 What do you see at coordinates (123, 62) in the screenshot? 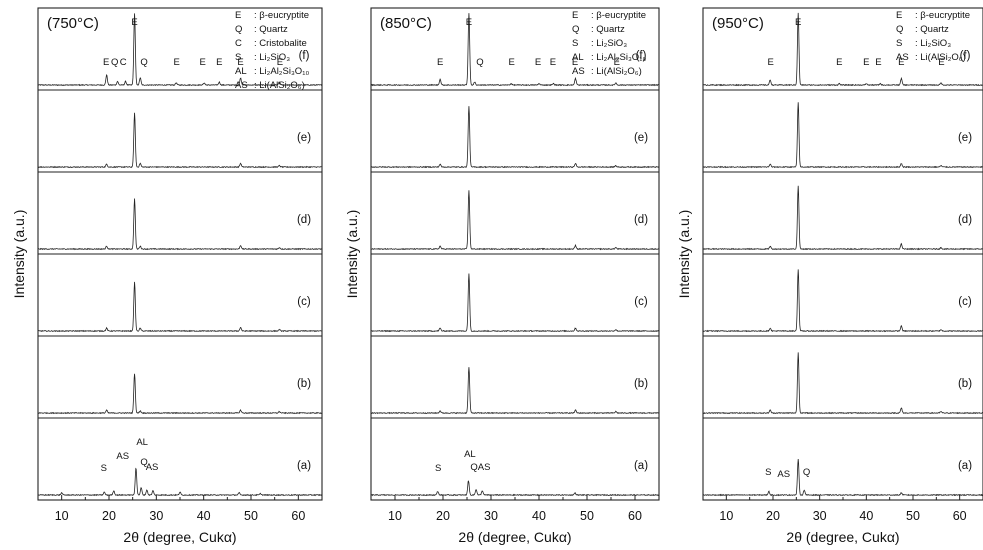
I see `peak-marker: C` at bounding box center [123, 62].